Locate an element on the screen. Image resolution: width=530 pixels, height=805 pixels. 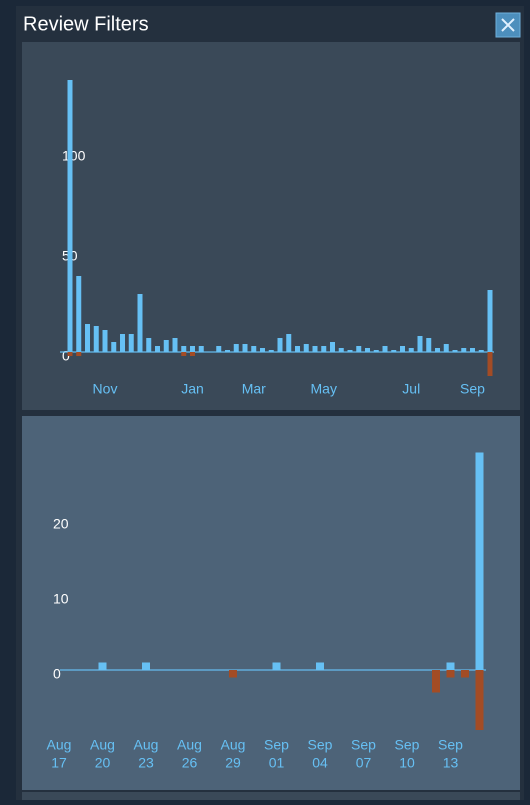
dialog-title: Review Filters is located at coordinates (86, 24).